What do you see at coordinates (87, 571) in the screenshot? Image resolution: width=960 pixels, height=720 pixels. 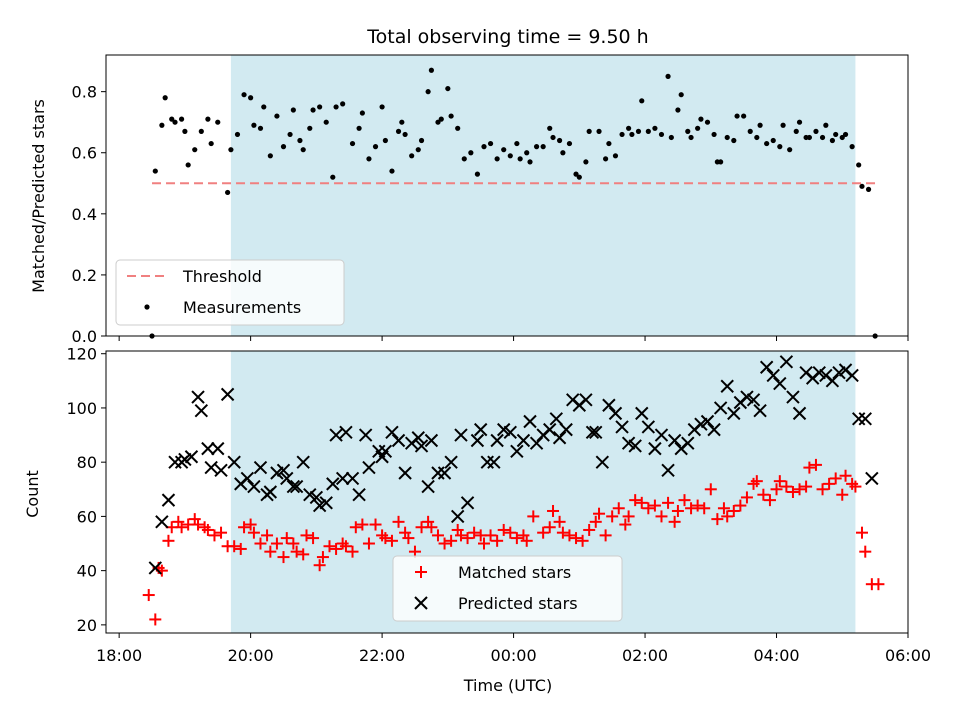 I see `y-tick-label: 40` at bounding box center [87, 571].